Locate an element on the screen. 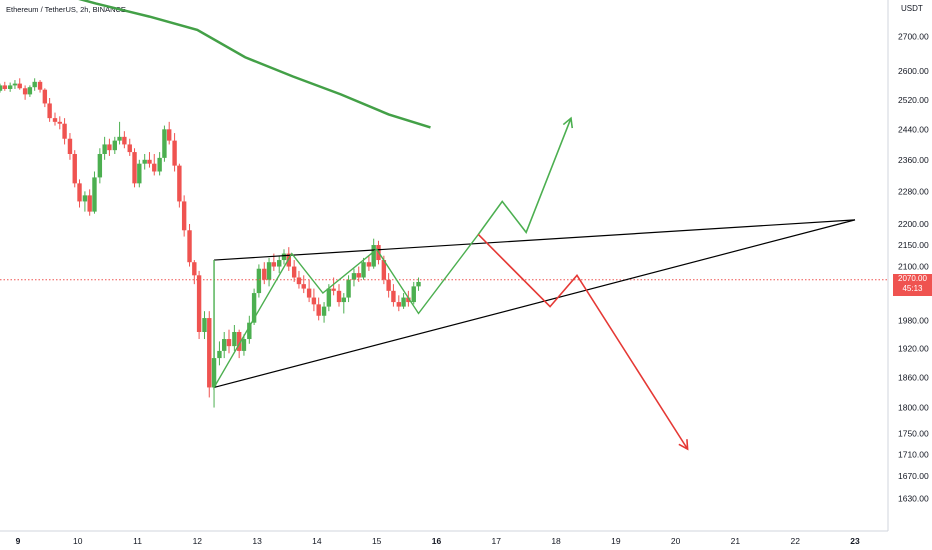  x-tick-label: 22 is located at coordinates (795, 541).